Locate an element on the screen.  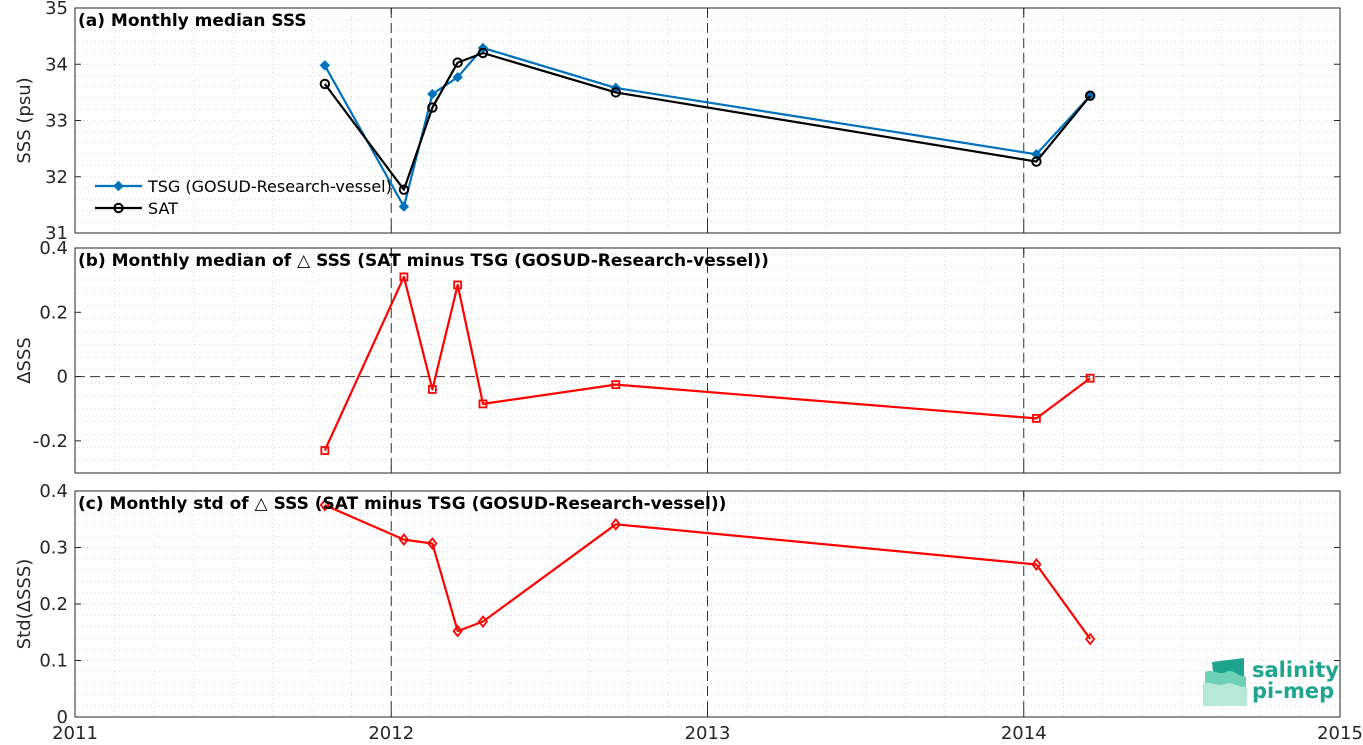
x-tick-label: 2014 is located at coordinates (1024, 733).